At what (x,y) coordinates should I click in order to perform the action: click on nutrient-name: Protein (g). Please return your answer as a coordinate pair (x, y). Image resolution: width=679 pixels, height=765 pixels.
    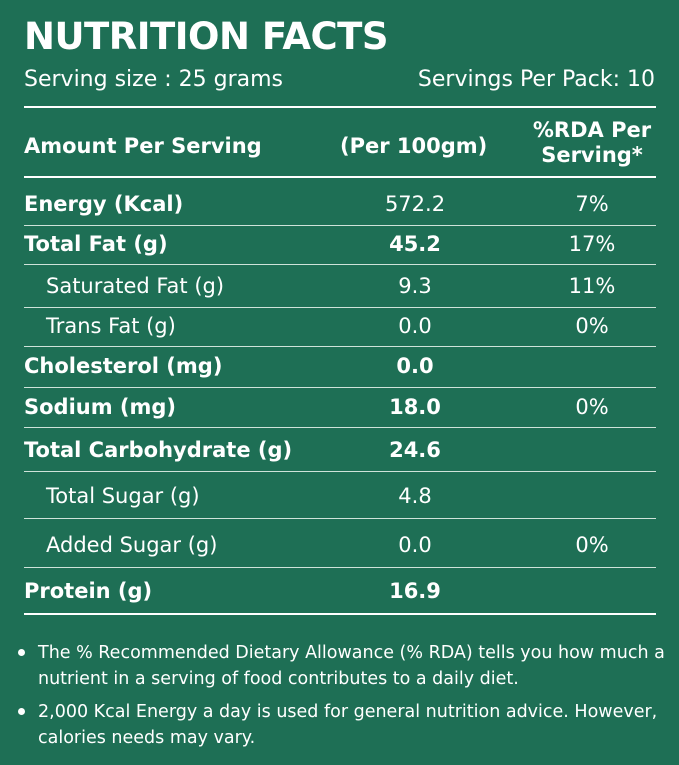
    Looking at the image, I should click on (88, 591).